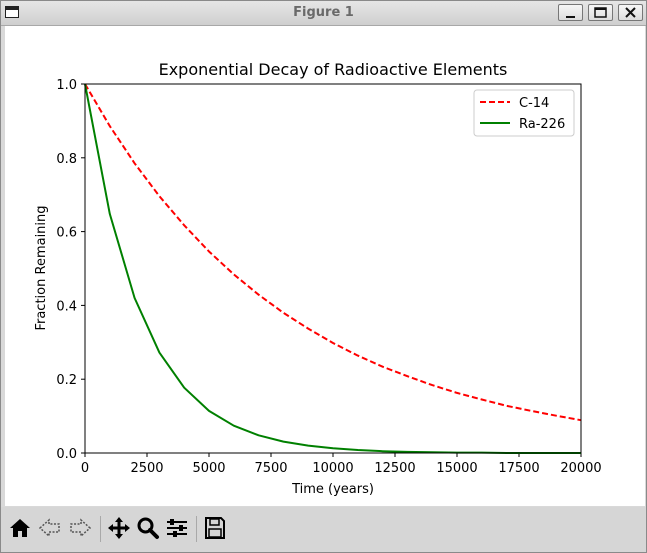  Describe the element at coordinates (85, 468) in the screenshot. I see `x-tick-label: 0` at that location.